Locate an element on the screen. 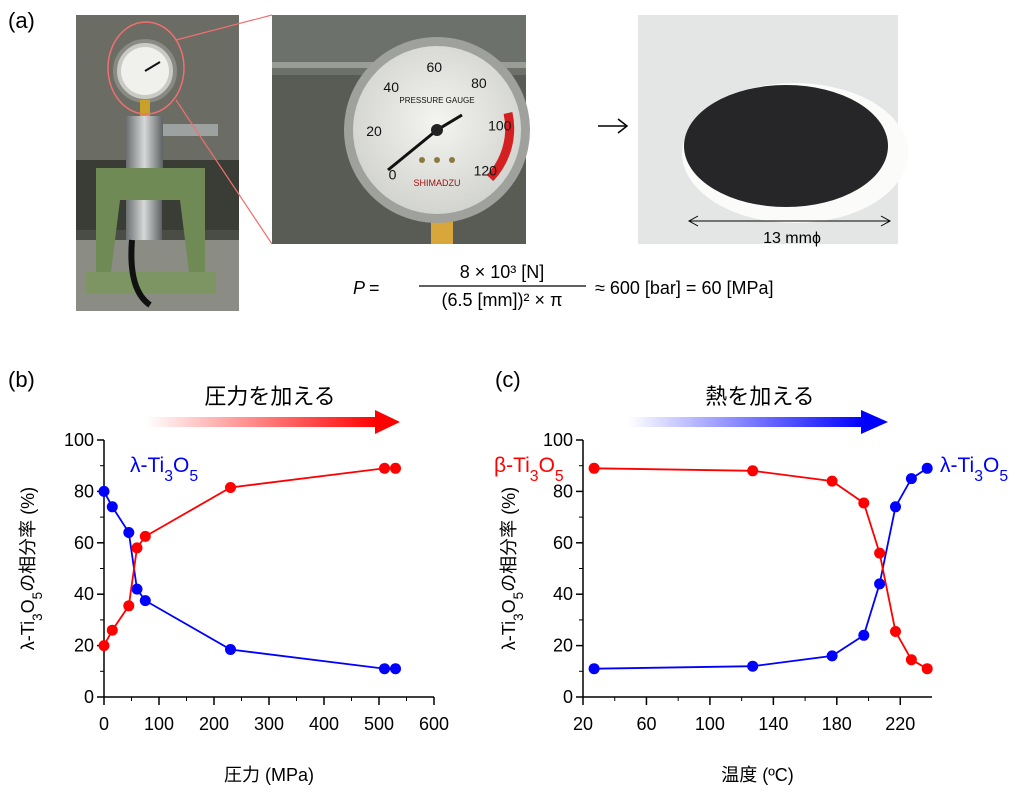 This screenshot has height=796, width=1036. panel-b-letter: (b) is located at coordinates (21, 379).